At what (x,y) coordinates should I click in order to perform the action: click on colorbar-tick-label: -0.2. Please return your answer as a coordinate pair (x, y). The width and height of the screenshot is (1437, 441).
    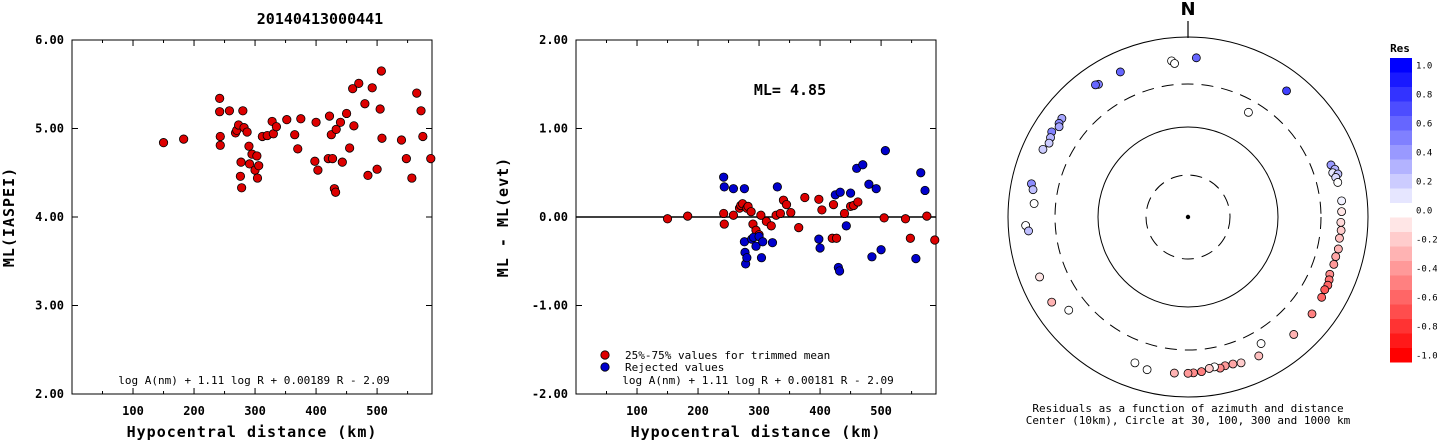
    Looking at the image, I should click on (1426, 240).